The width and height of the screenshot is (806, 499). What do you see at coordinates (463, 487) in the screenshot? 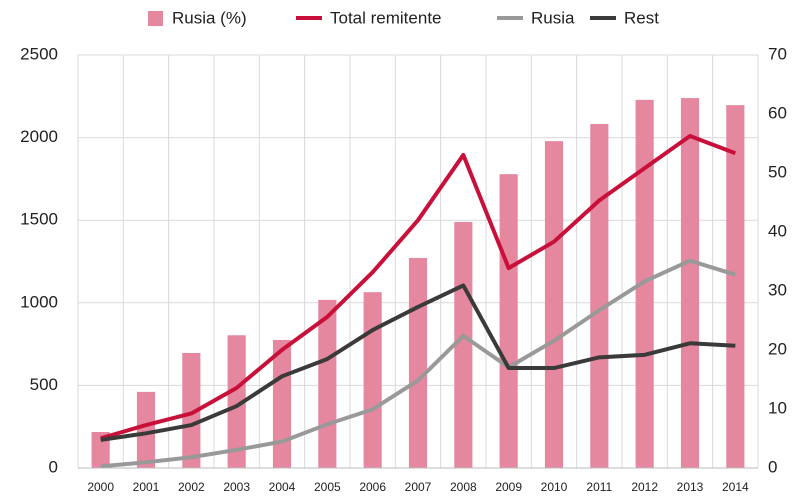
I see `x-tick-label: 2008` at bounding box center [463, 487].